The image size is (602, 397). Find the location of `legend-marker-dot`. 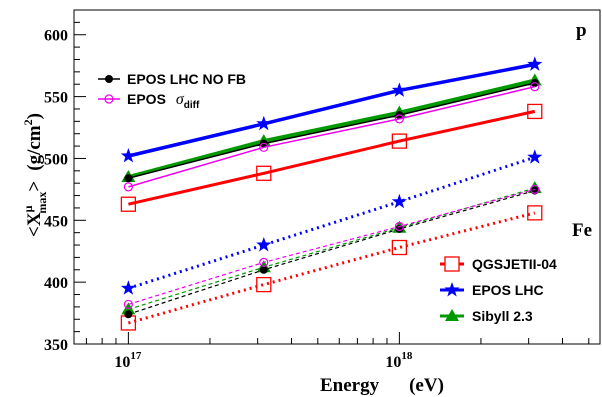

legend-marker-dot is located at coordinates (109, 79).